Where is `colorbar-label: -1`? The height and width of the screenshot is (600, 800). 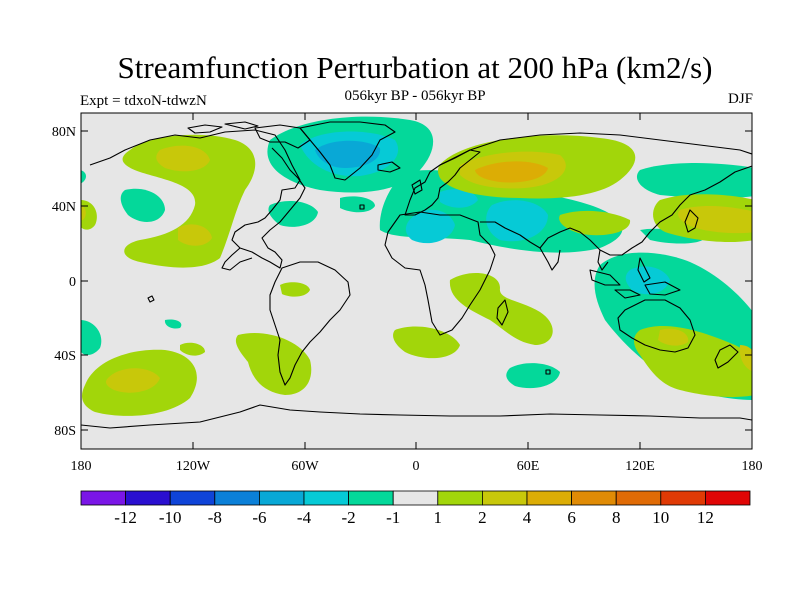
colorbar-label: -1 is located at coordinates (393, 517).